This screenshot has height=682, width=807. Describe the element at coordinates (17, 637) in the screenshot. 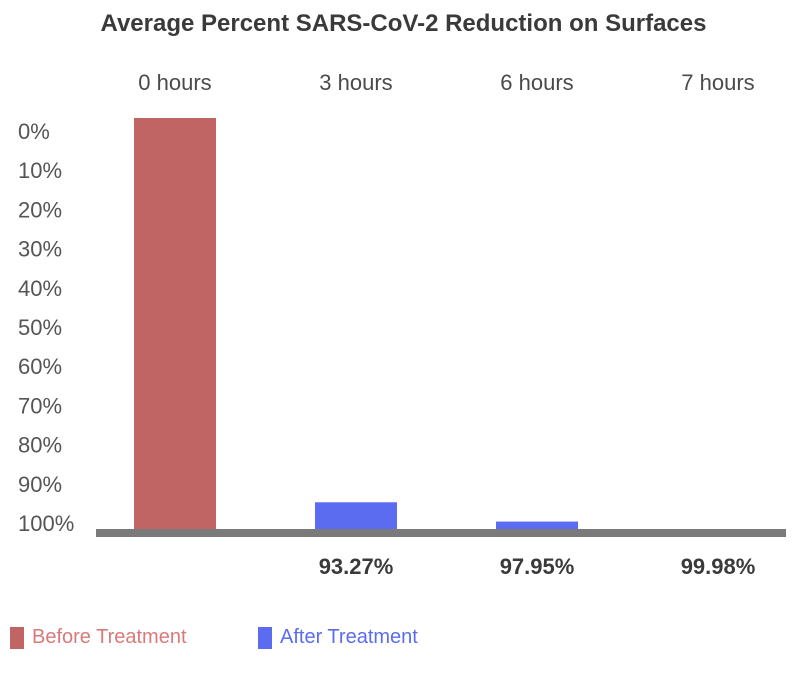

I see `legend-swatch-before-treatment` at that location.